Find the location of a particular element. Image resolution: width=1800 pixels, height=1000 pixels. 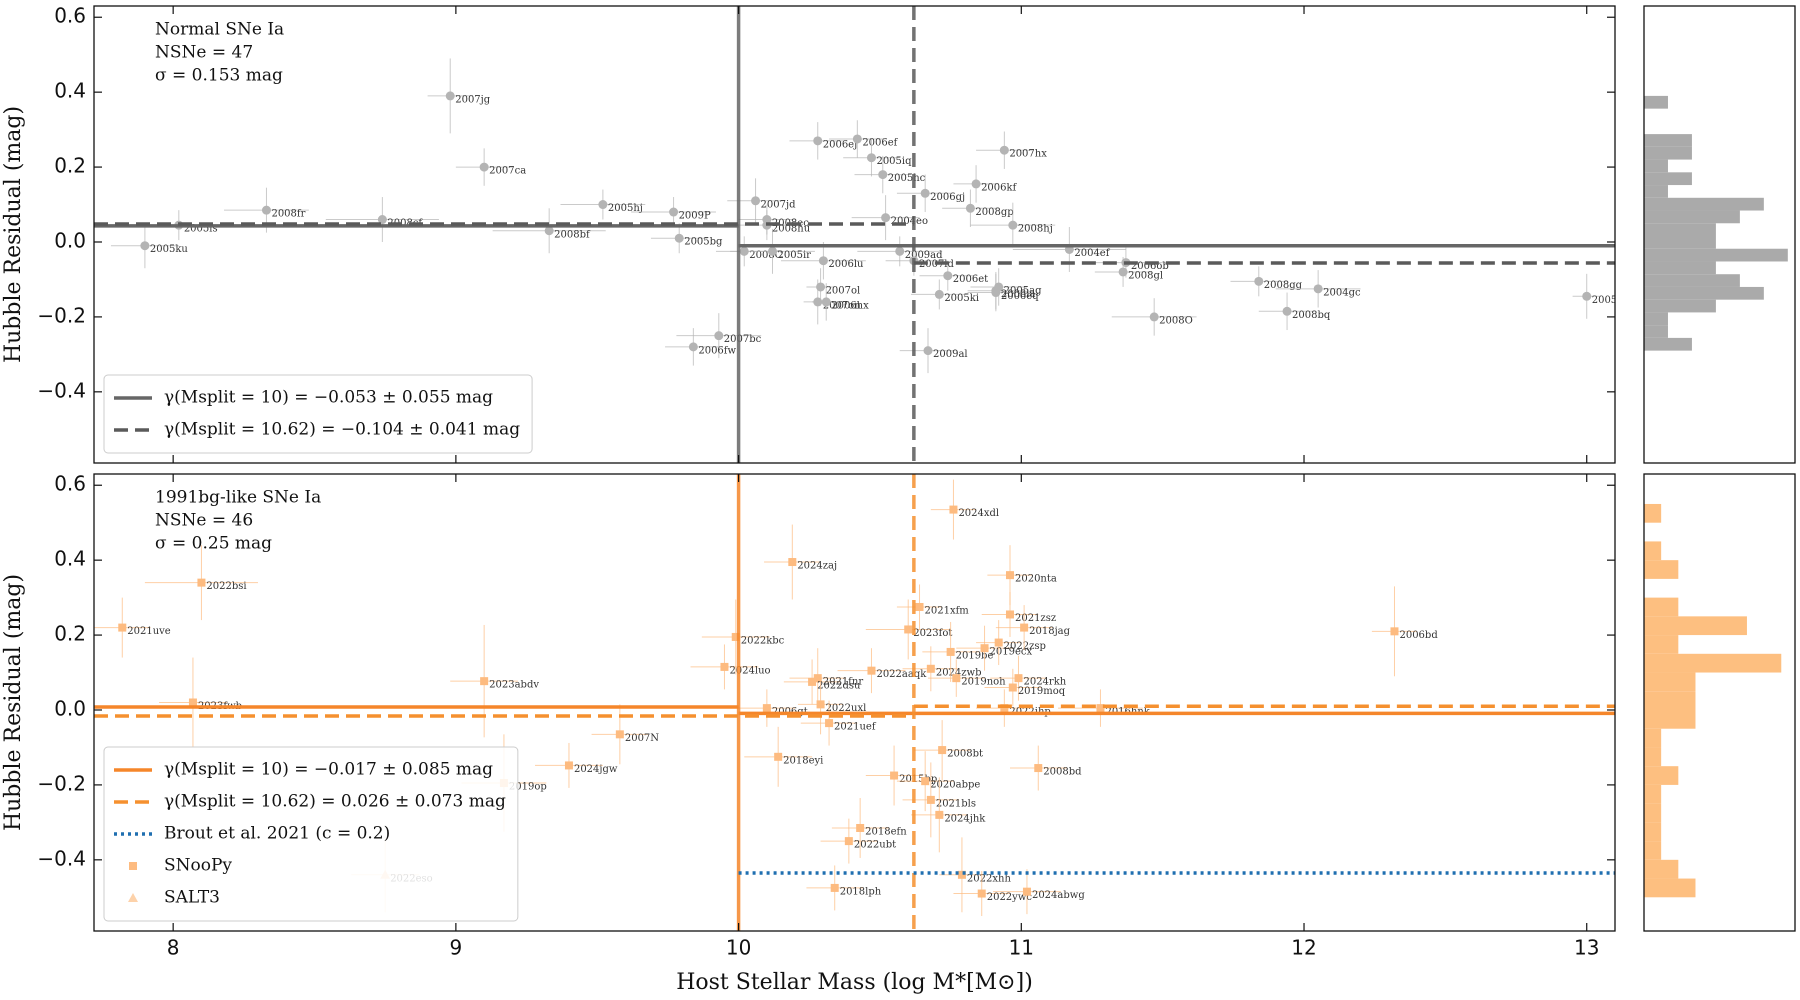

point-label: 2008bd is located at coordinates (1062, 772).